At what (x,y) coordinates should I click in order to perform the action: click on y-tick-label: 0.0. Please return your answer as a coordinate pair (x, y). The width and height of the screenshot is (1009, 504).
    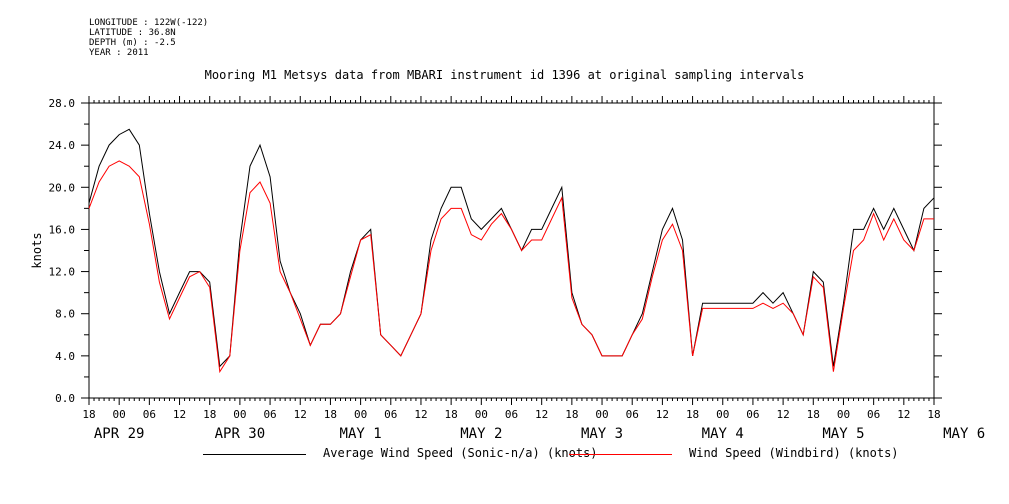
    Looking at the image, I should click on (65, 398).